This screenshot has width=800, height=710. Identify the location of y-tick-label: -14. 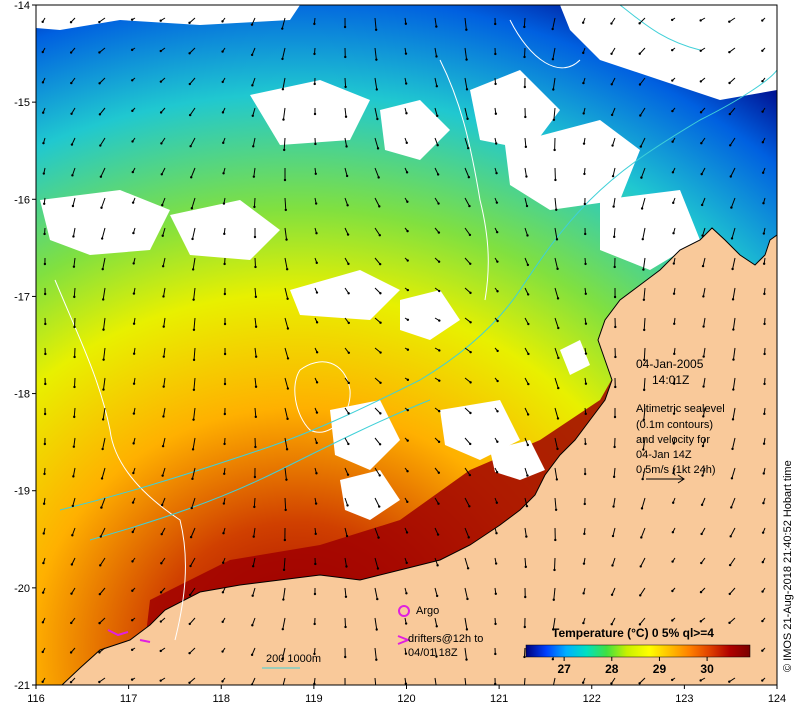
(22, 6).